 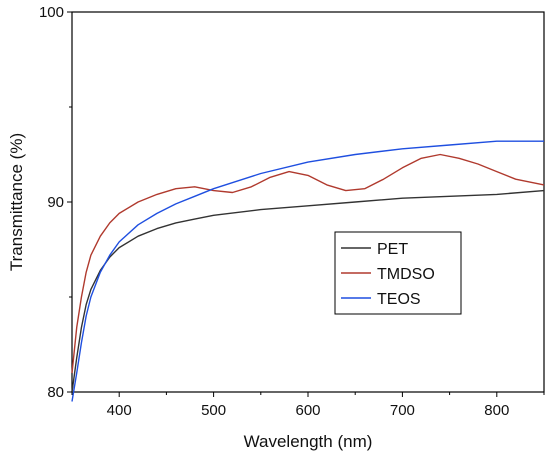 What do you see at coordinates (307, 410) in the screenshot?
I see `x-tick-label: 600` at bounding box center [307, 410].